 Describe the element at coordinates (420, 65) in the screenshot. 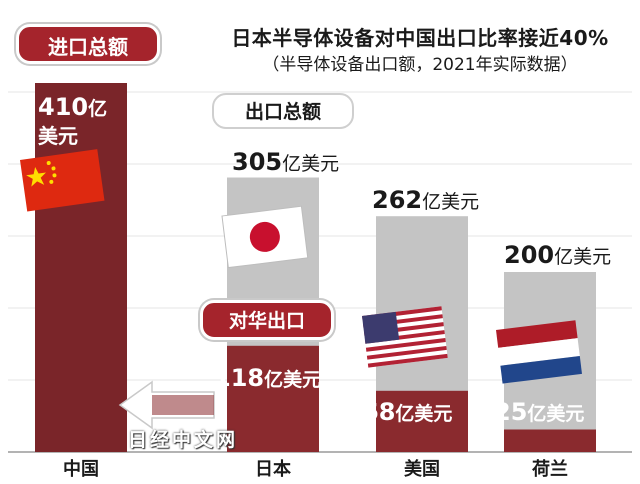

I see `chart-subtitle: （半导体设备出口额，2021年实际数据）` at that location.